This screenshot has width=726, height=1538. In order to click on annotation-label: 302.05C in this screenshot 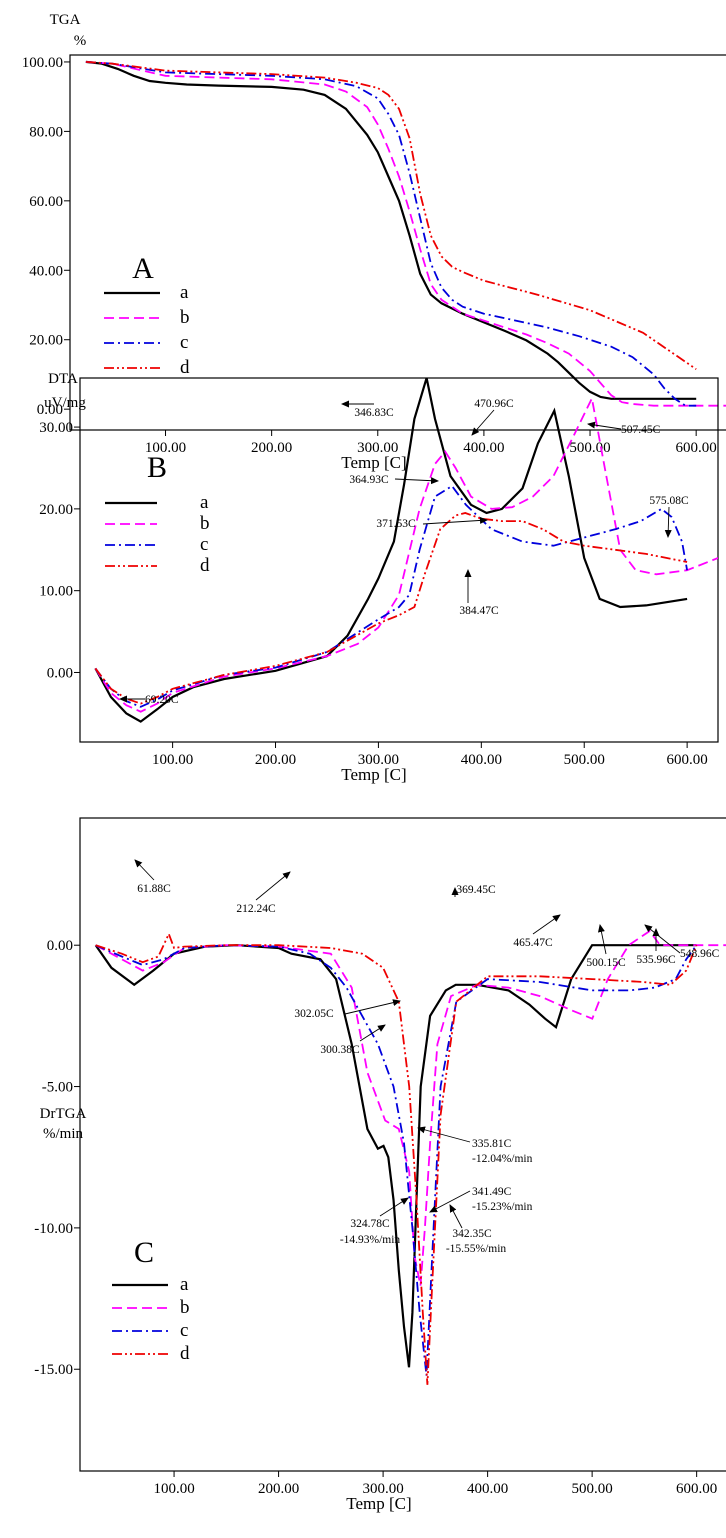, I will do `click(314, 1014)`.